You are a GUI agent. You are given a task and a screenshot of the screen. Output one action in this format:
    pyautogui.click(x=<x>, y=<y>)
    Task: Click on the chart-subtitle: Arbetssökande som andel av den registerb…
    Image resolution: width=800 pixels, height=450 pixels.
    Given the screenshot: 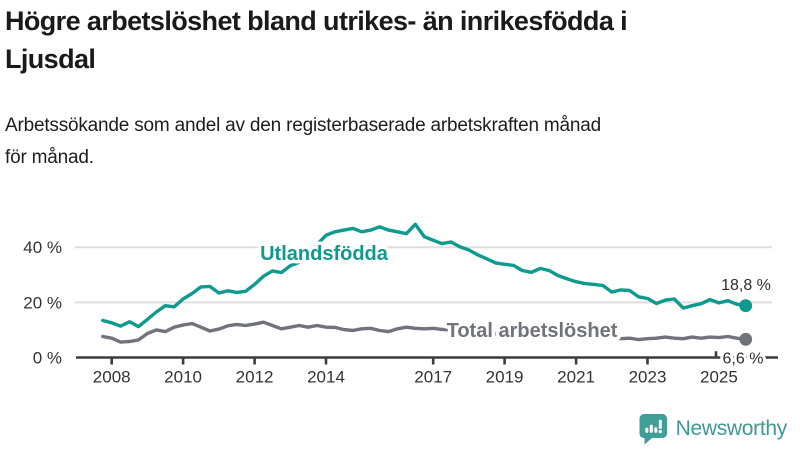 What is the action you would take?
    pyautogui.click(x=303, y=141)
    